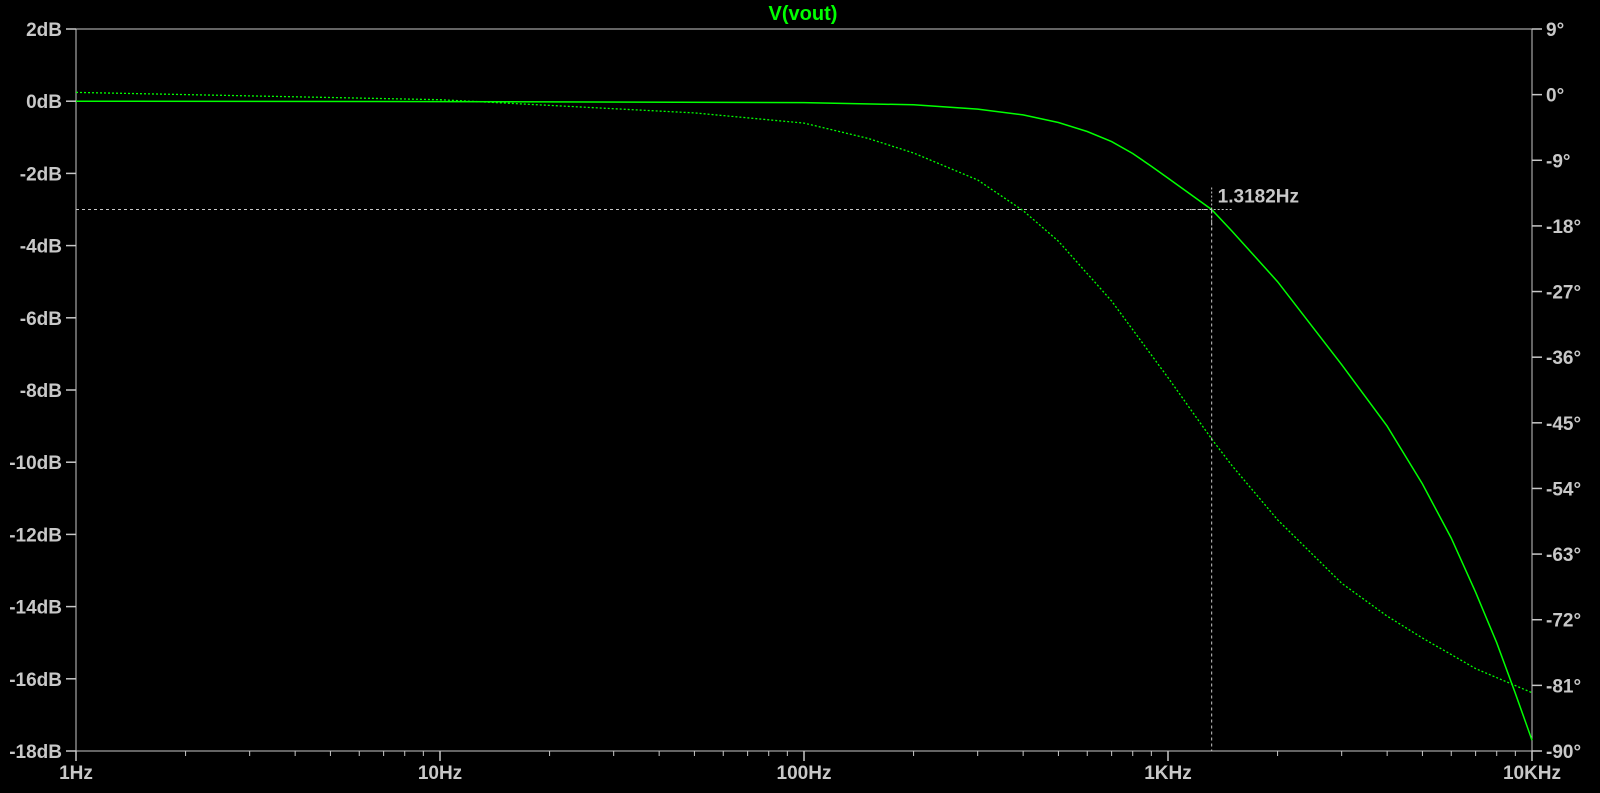  What do you see at coordinates (1563, 686) in the screenshot?
I see `y2-tick-label: -81°` at bounding box center [1563, 686].